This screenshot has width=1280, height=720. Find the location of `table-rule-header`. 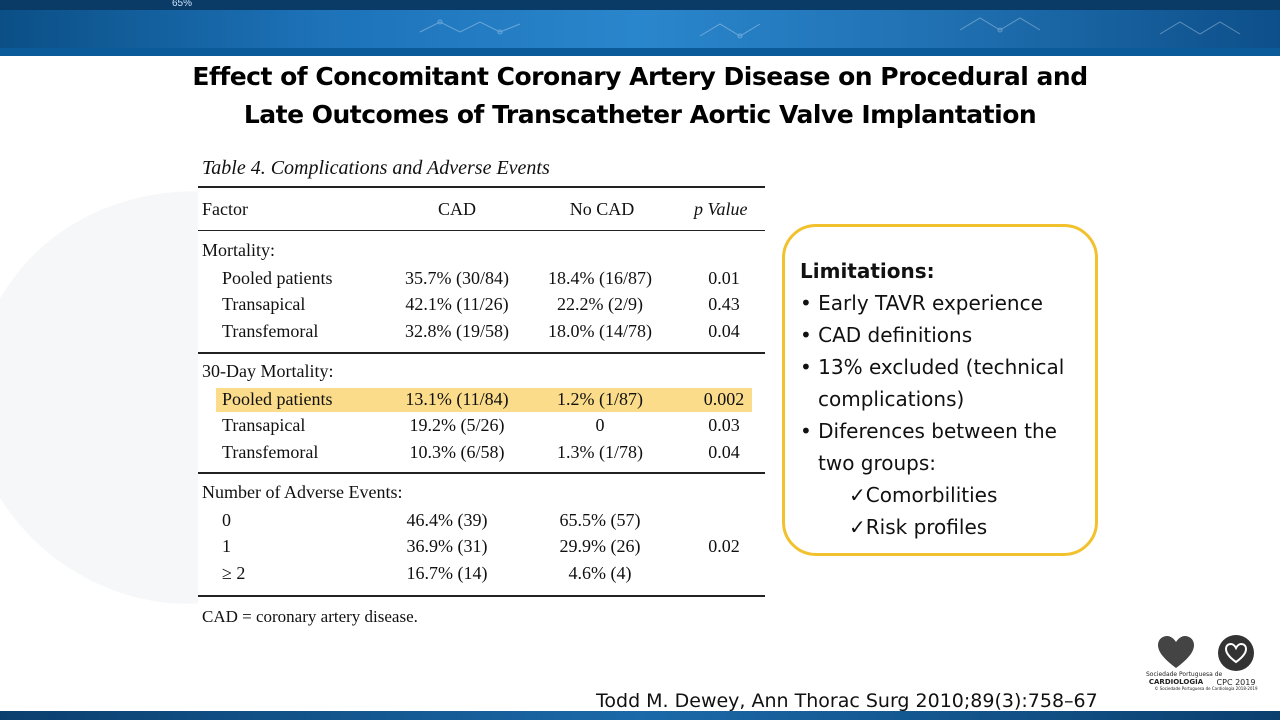

table-rule-header is located at coordinates (481, 230).